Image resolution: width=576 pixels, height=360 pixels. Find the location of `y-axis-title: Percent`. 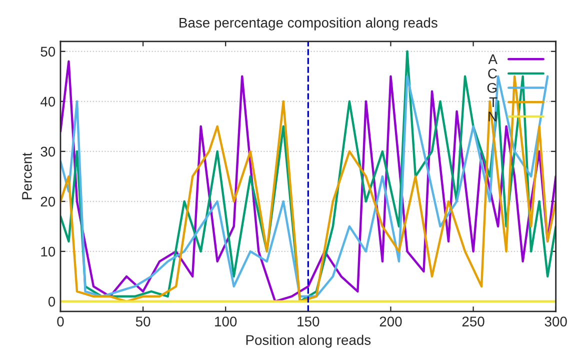

y-axis-title: Percent is located at coordinates (27, 176).